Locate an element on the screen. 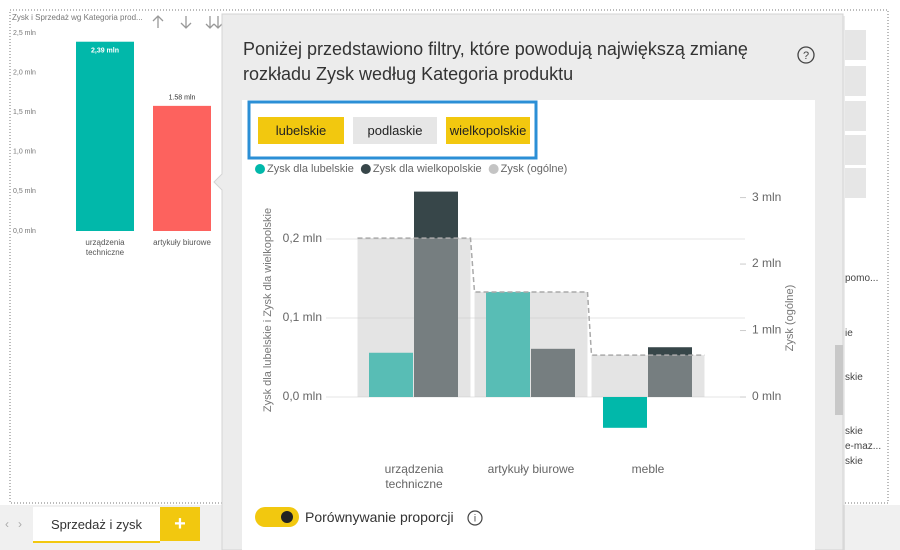  info-icon is located at coordinates (475, 518).